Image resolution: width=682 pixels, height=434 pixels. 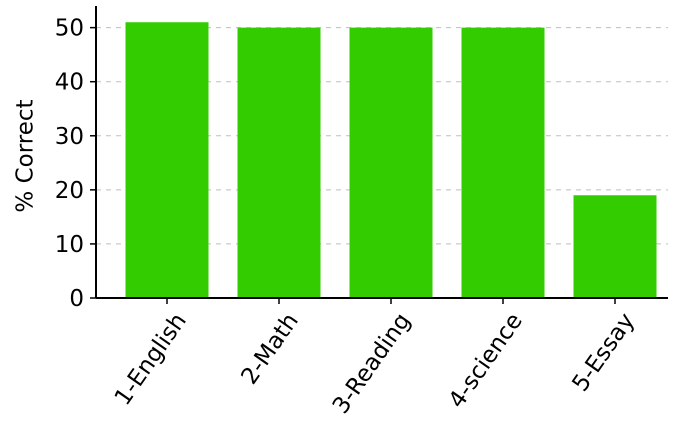 What do you see at coordinates (69, 245) in the screenshot?
I see `y-tick-label-10: 10` at bounding box center [69, 245].